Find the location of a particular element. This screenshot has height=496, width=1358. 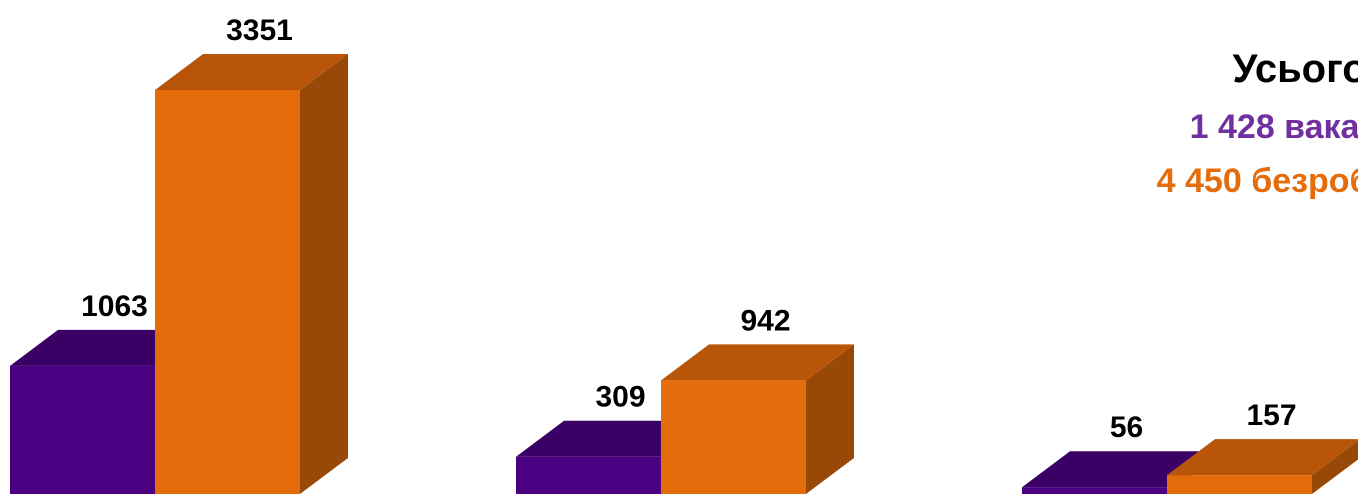

summary-unemployed: 4 450 безробі is located at coordinates (1257, 181).